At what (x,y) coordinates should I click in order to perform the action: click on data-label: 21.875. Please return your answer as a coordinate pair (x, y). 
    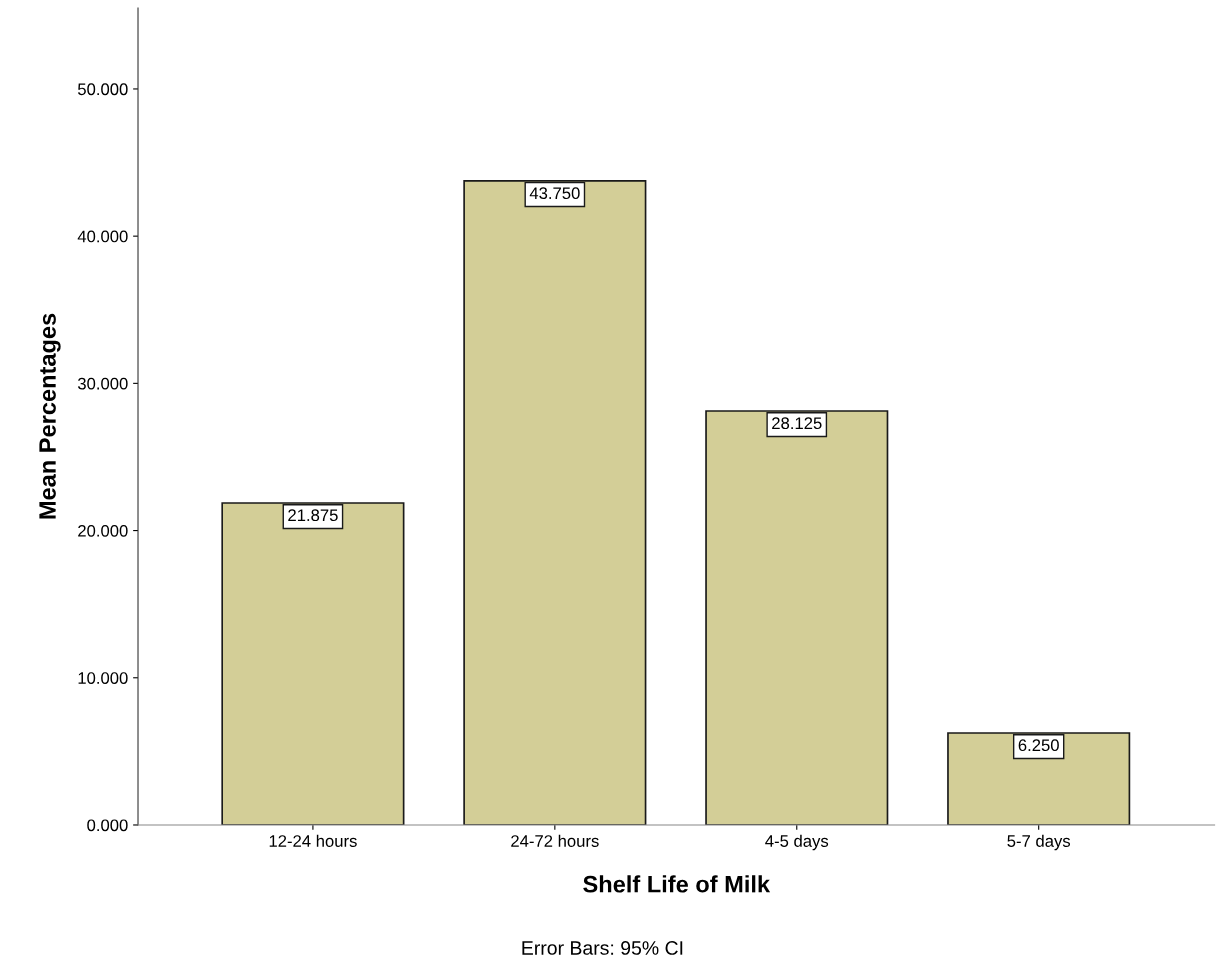
    Looking at the image, I should click on (313, 515).